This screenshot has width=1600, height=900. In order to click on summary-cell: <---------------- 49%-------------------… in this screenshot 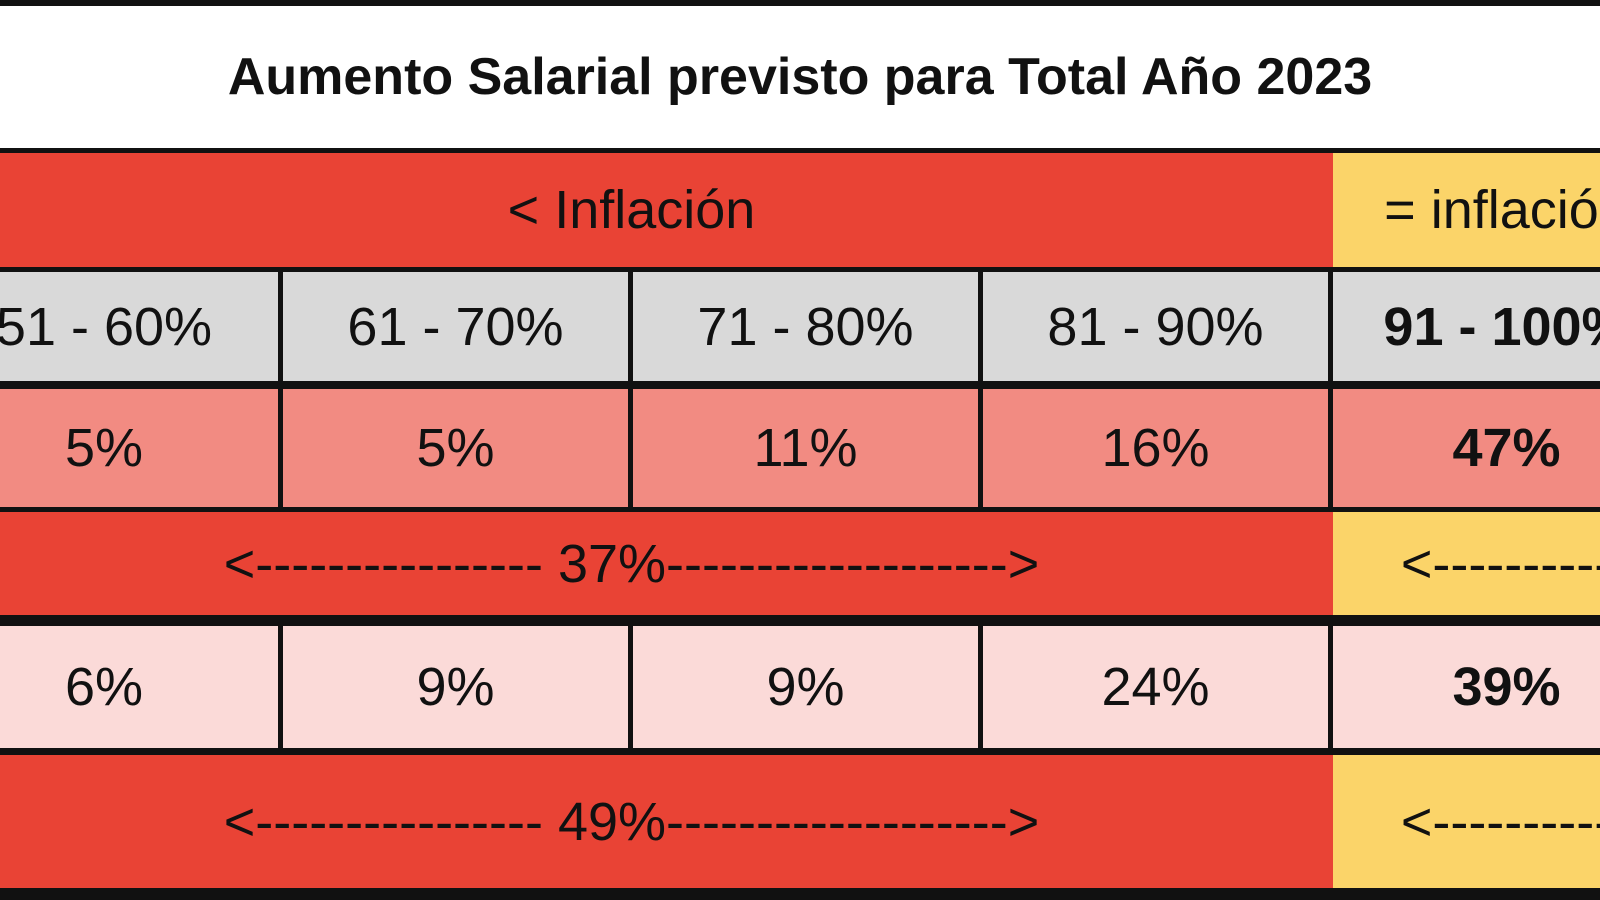, I will do `click(666, 821)`.